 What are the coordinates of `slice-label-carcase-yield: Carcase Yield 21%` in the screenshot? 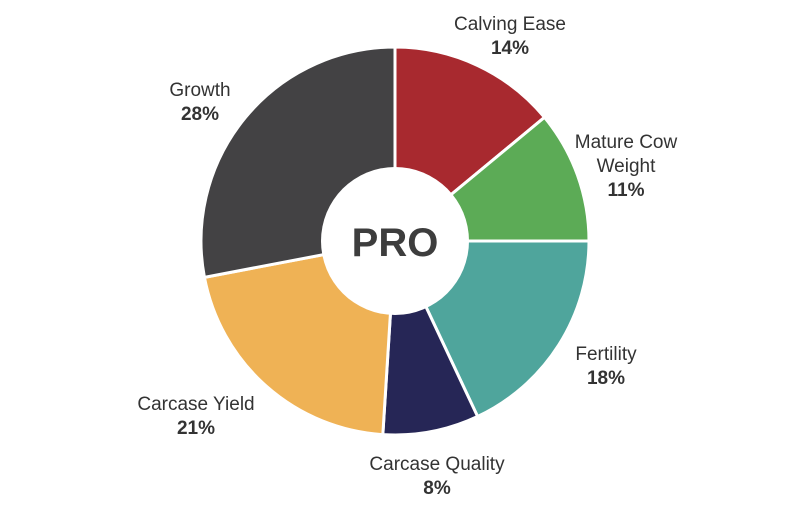 It's located at (195, 416).